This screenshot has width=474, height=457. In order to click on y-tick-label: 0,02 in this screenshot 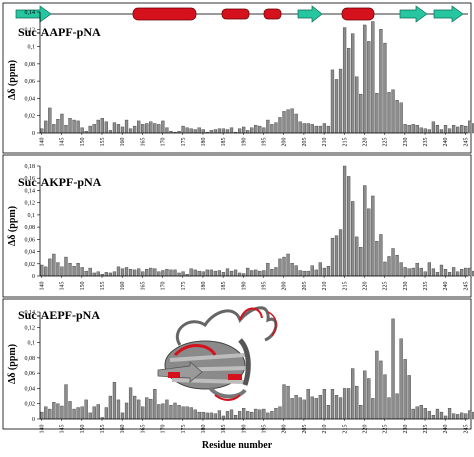, I will do `click(30, 117)`.